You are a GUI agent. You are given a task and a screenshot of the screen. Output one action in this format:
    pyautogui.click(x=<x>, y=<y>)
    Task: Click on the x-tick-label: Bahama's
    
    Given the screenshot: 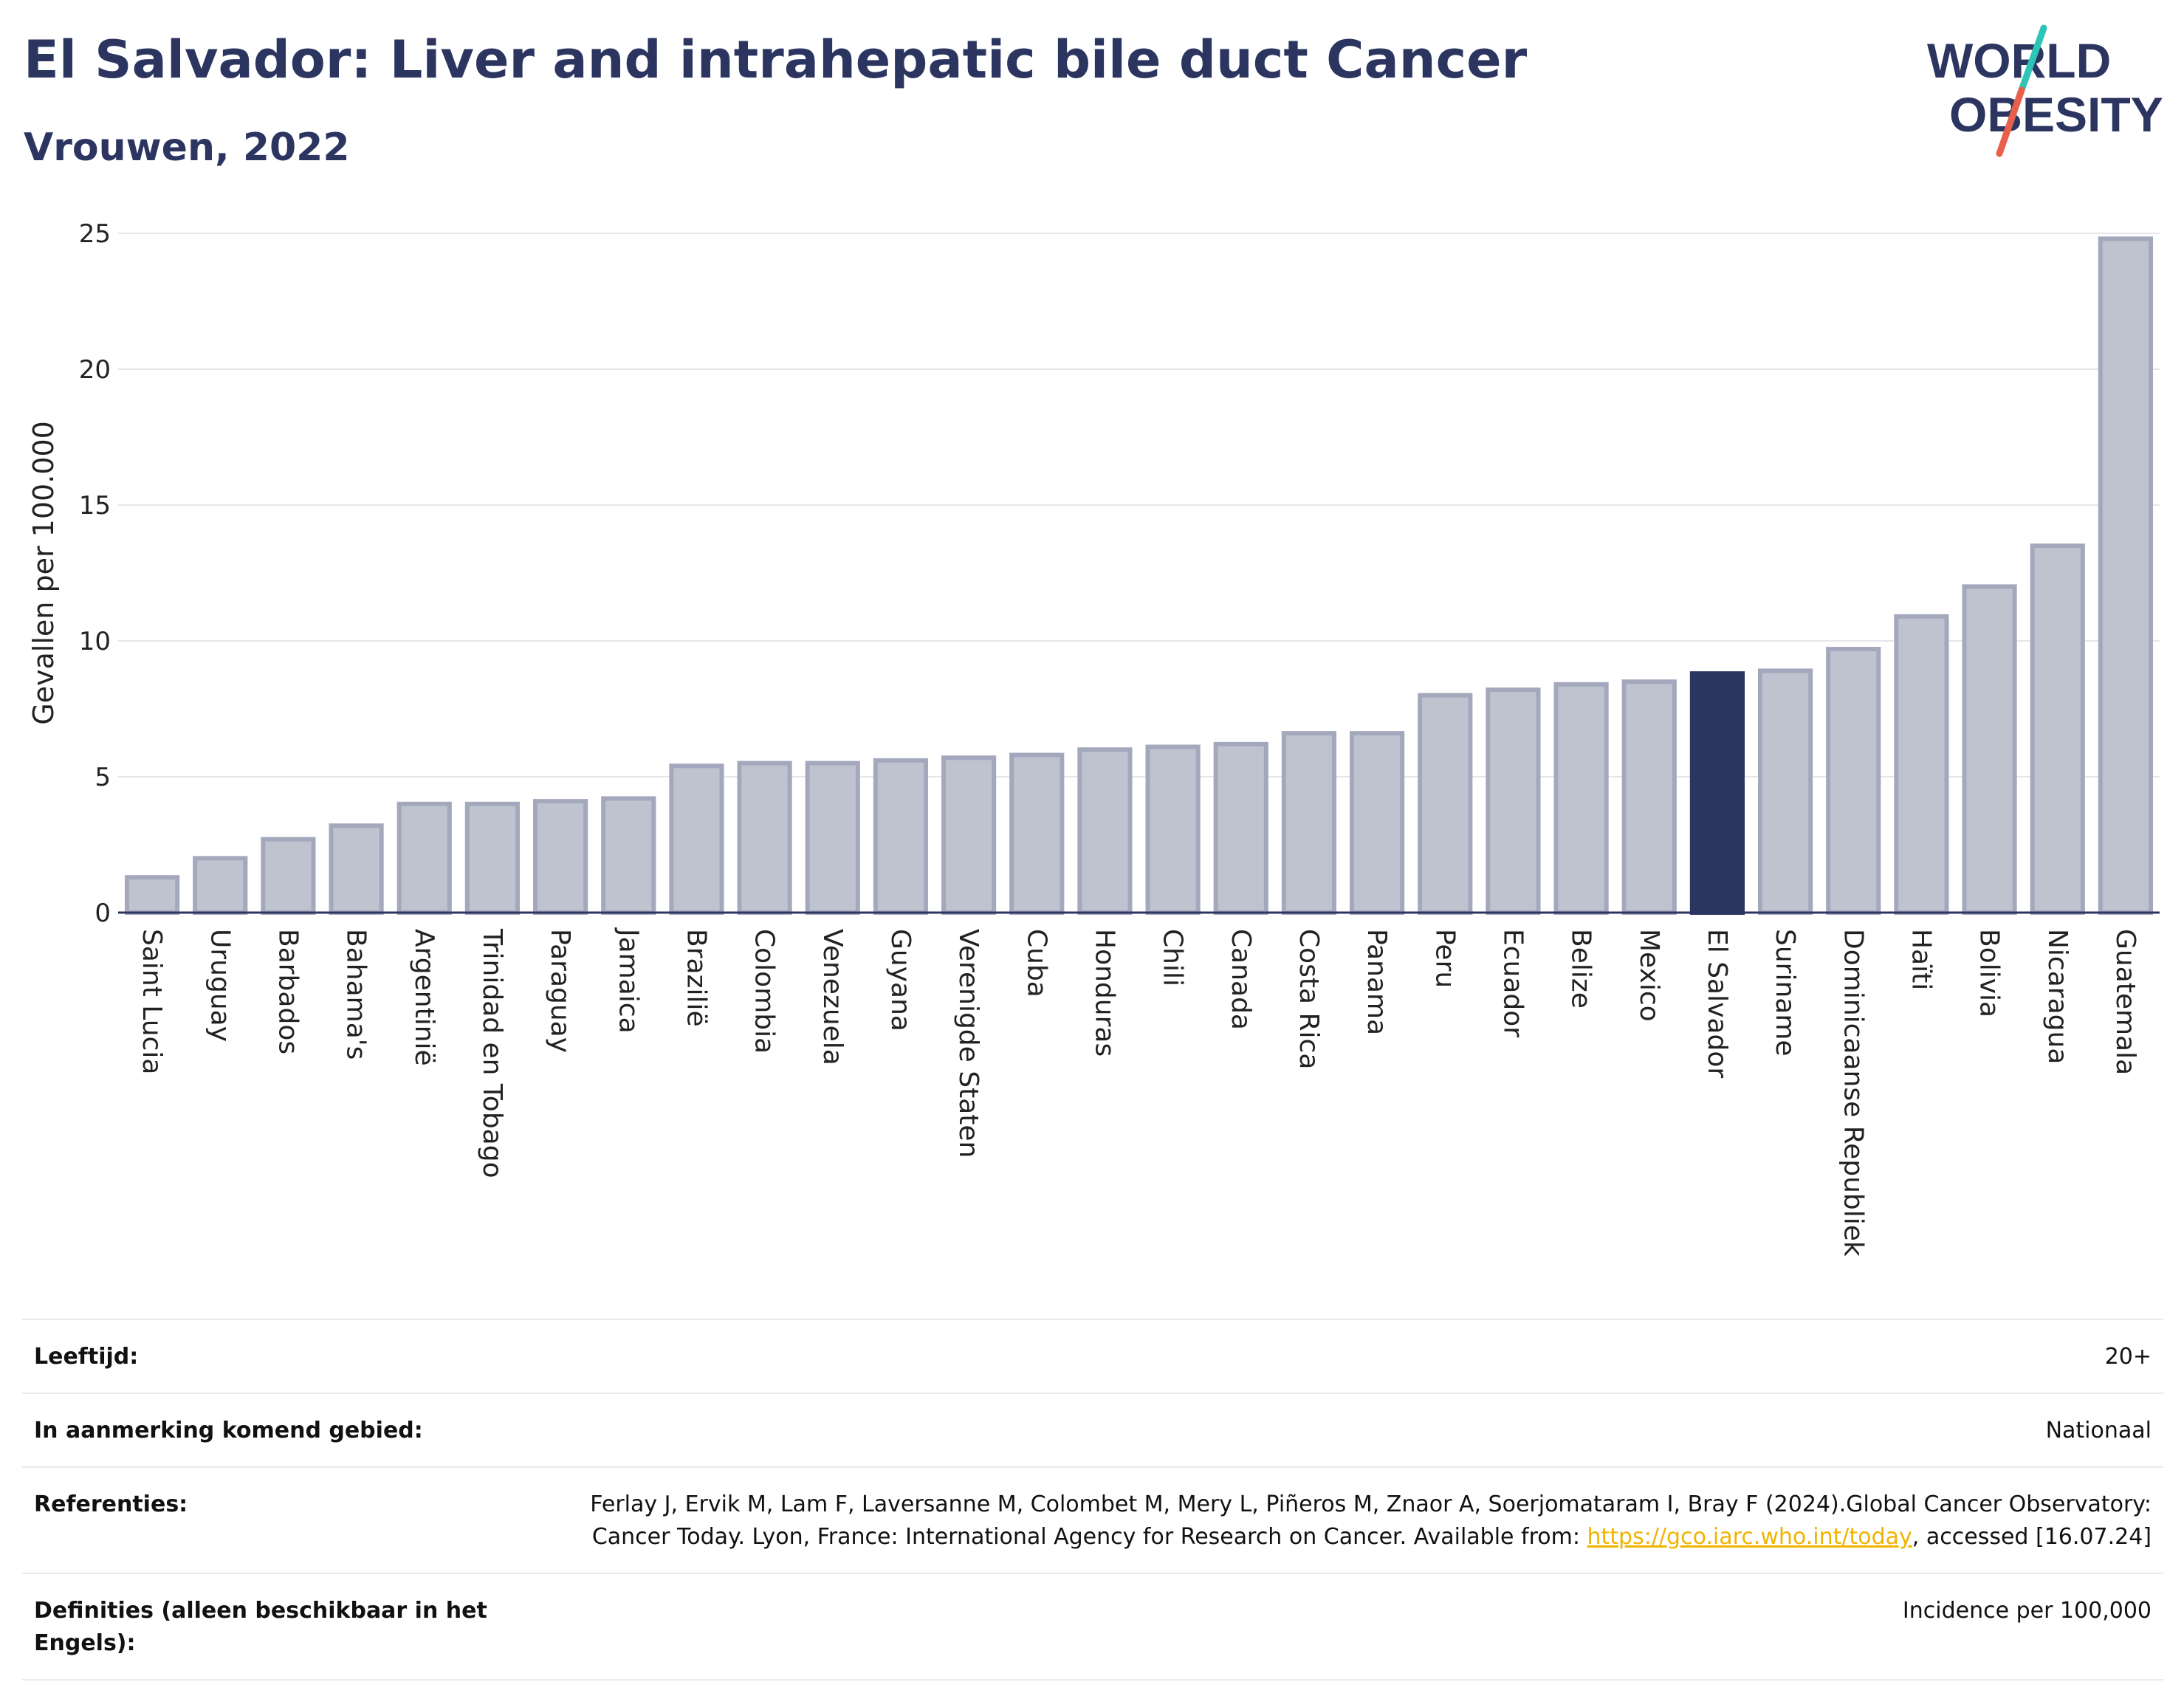 What is the action you would take?
    pyautogui.click(x=356, y=995)
    